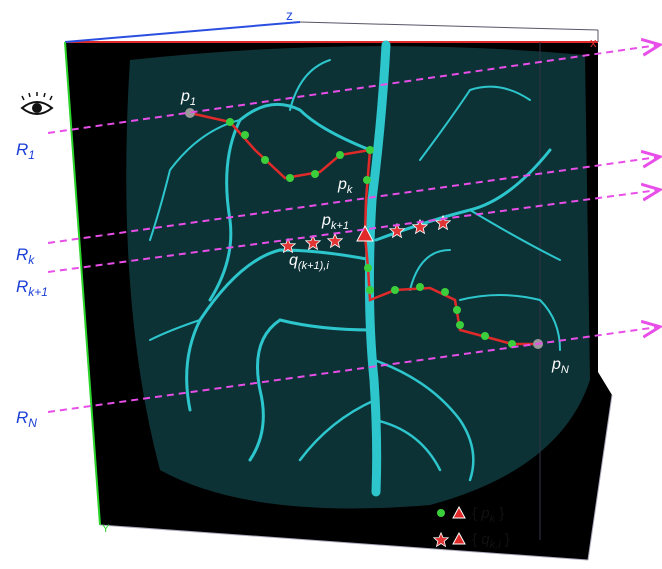 The width and height of the screenshot is (662, 569). I want to click on legend-label: { pk }, so click(488, 515).